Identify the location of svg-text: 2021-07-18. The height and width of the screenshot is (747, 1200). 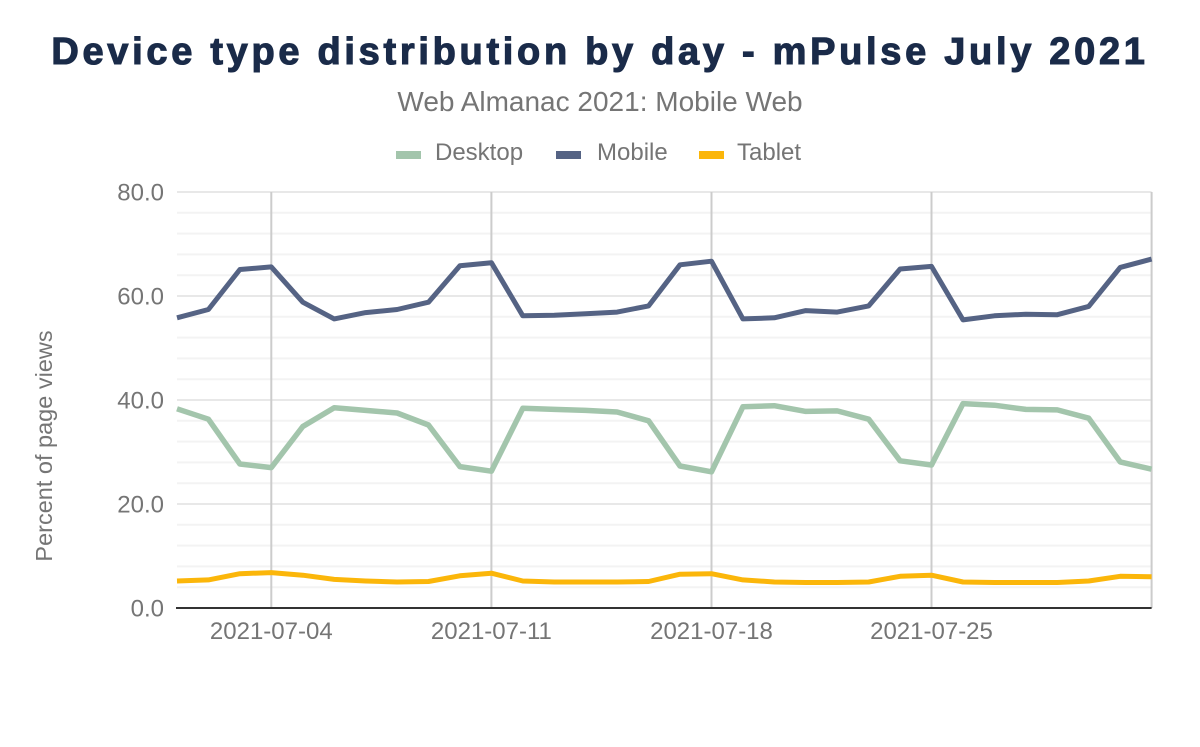
(711, 631).